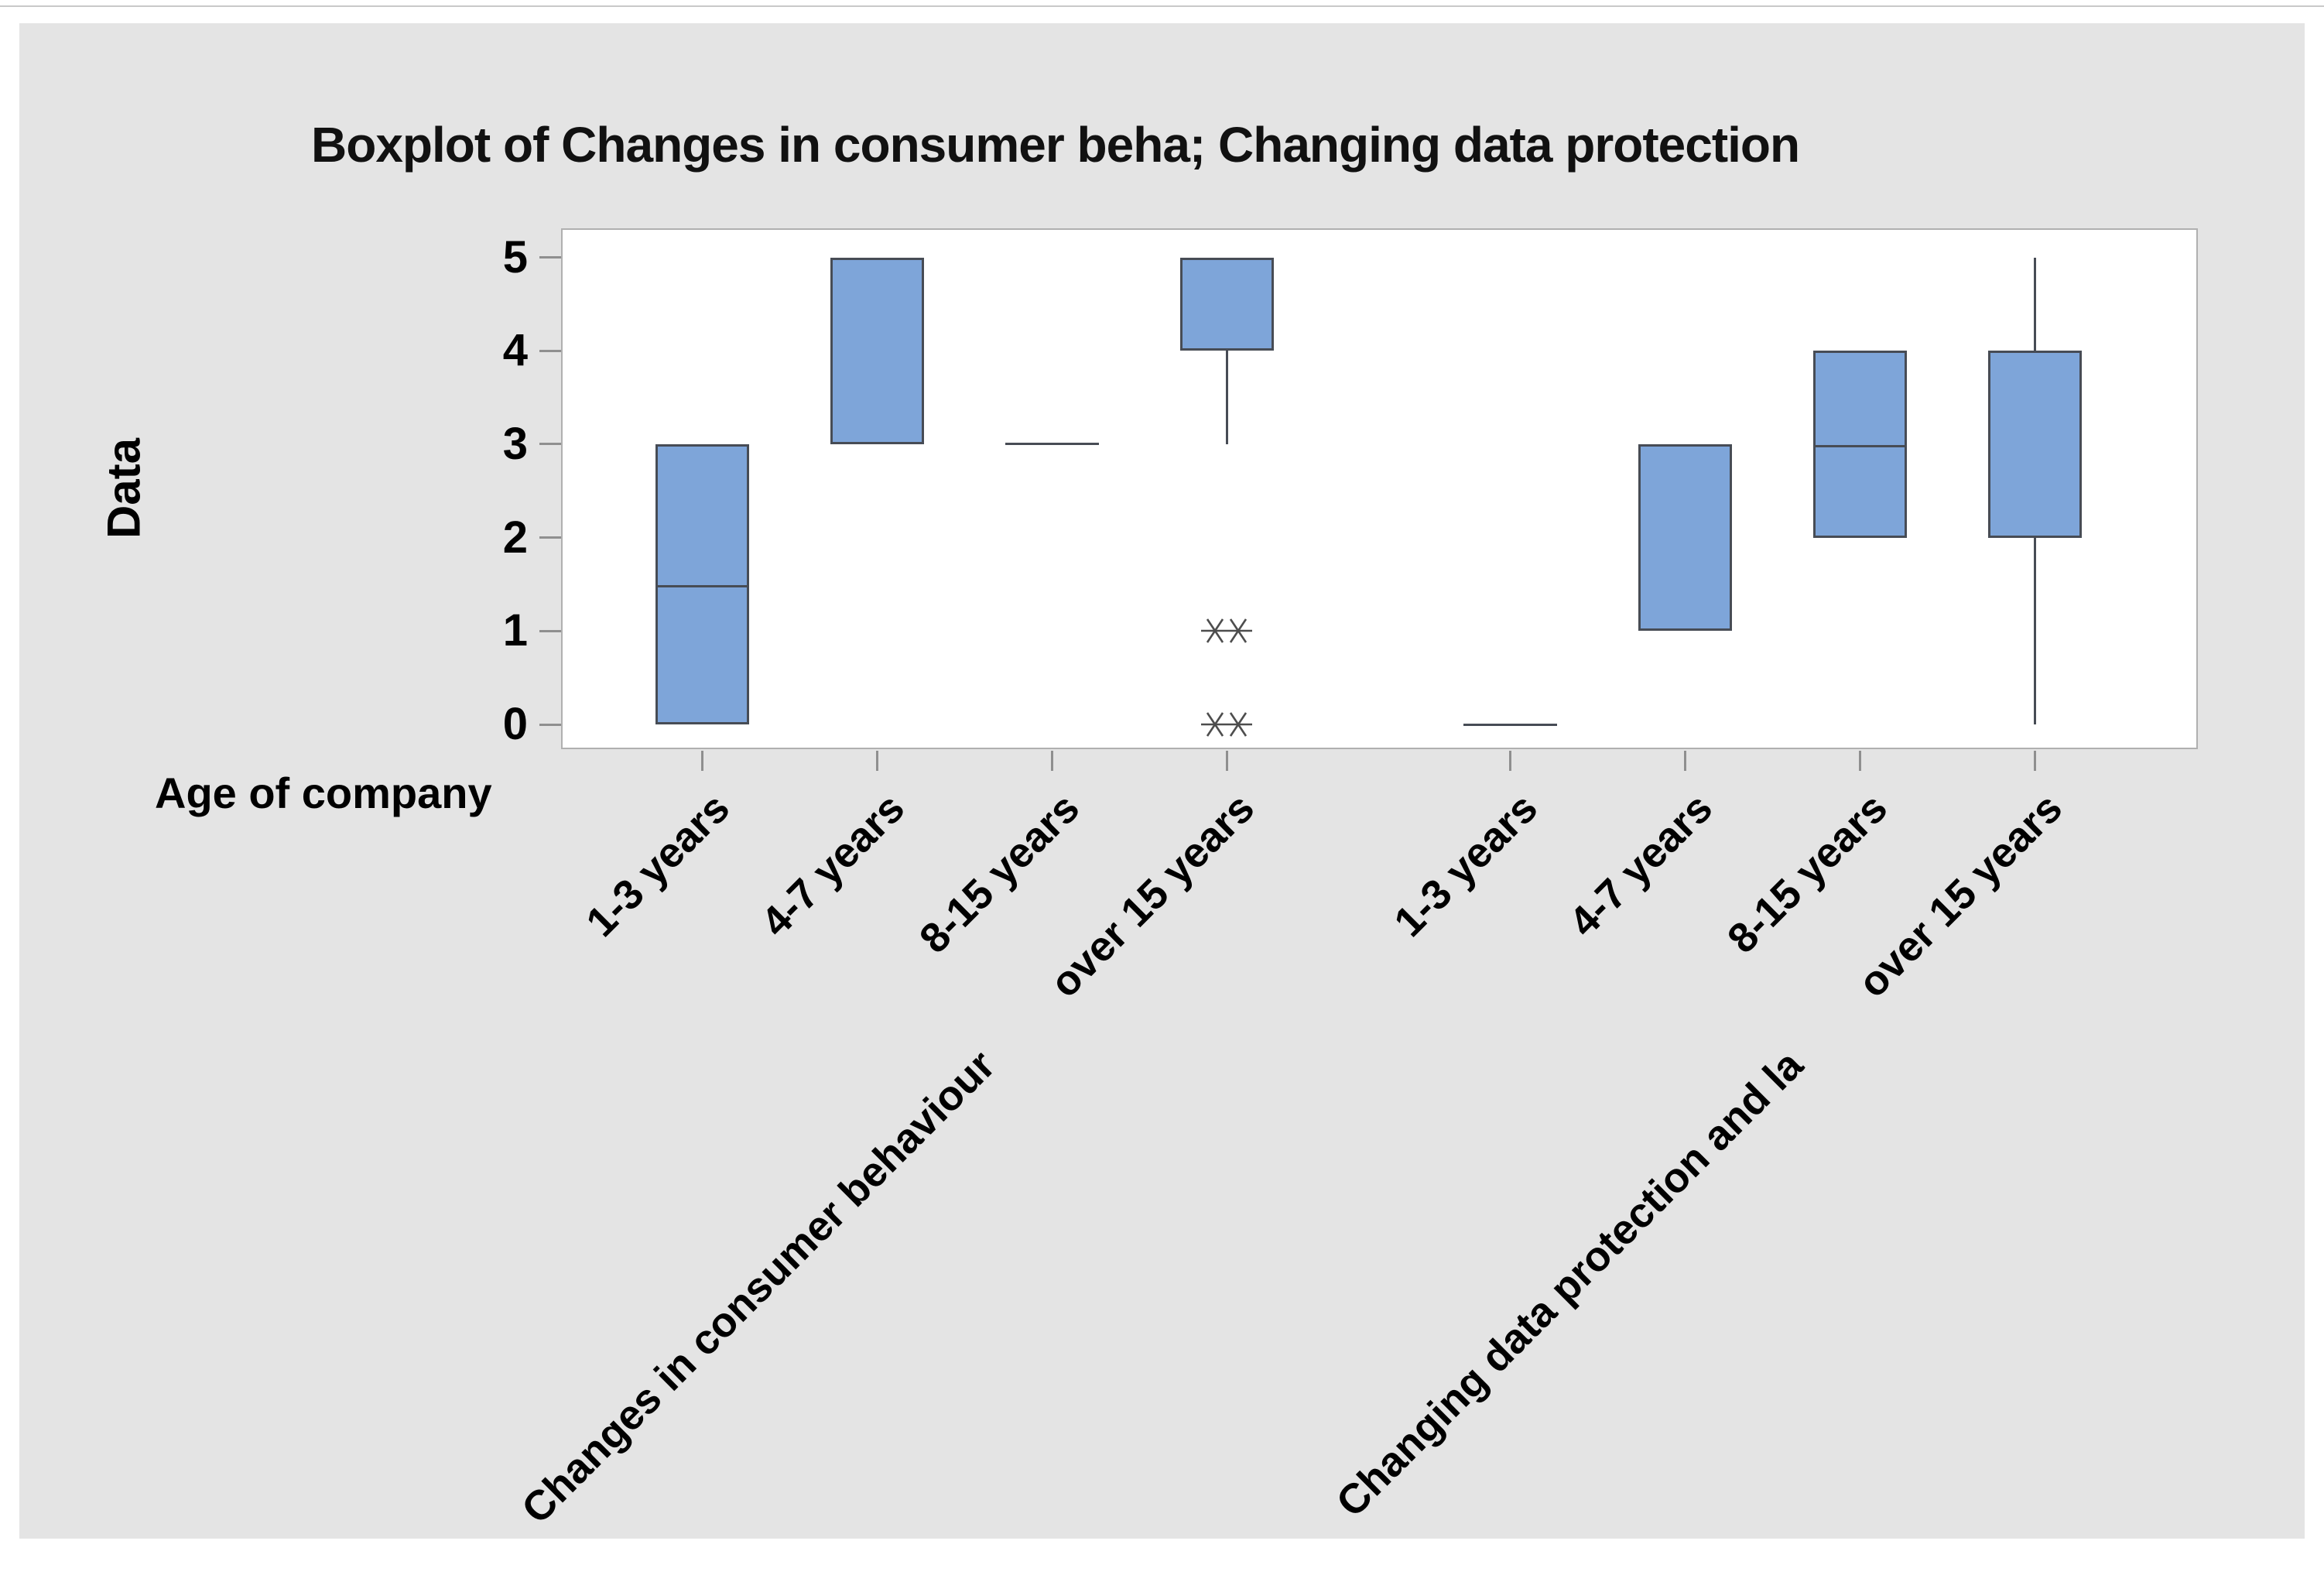  I want to click on y-axis-label: Data, so click(124, 488).